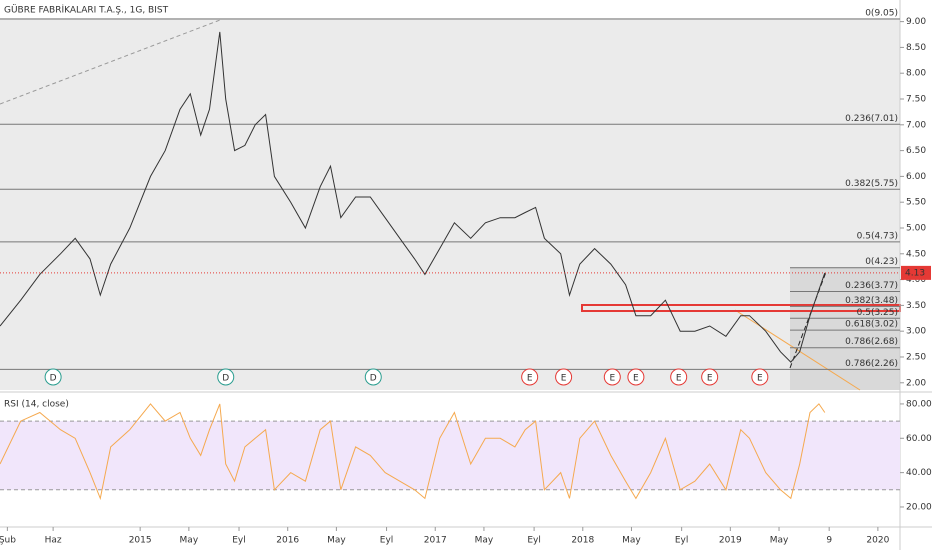  What do you see at coordinates (871, 119) in the screenshot?
I see `fib-label: 0.236(7.01)` at bounding box center [871, 119].